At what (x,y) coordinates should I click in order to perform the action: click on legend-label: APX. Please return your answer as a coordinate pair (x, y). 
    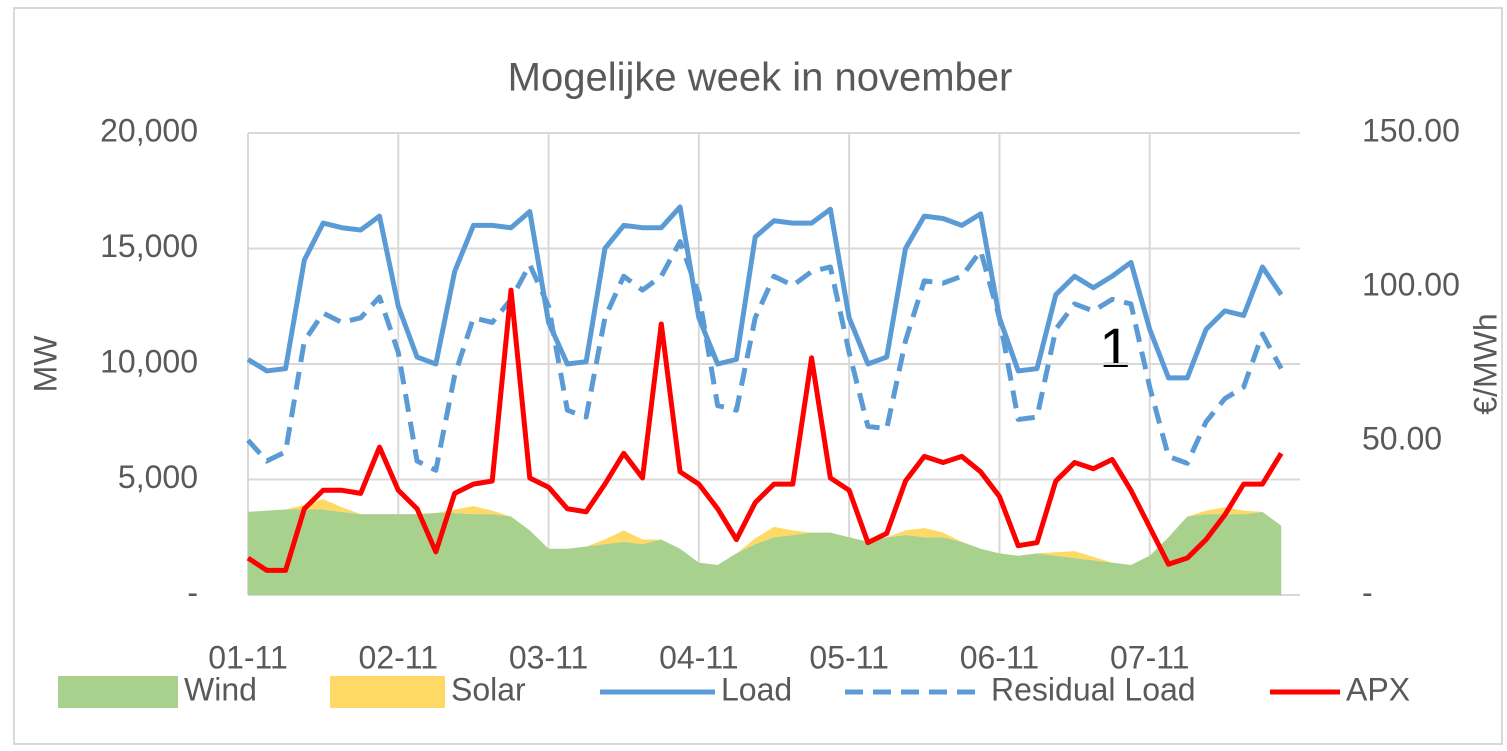
    Looking at the image, I should click on (1378, 689).